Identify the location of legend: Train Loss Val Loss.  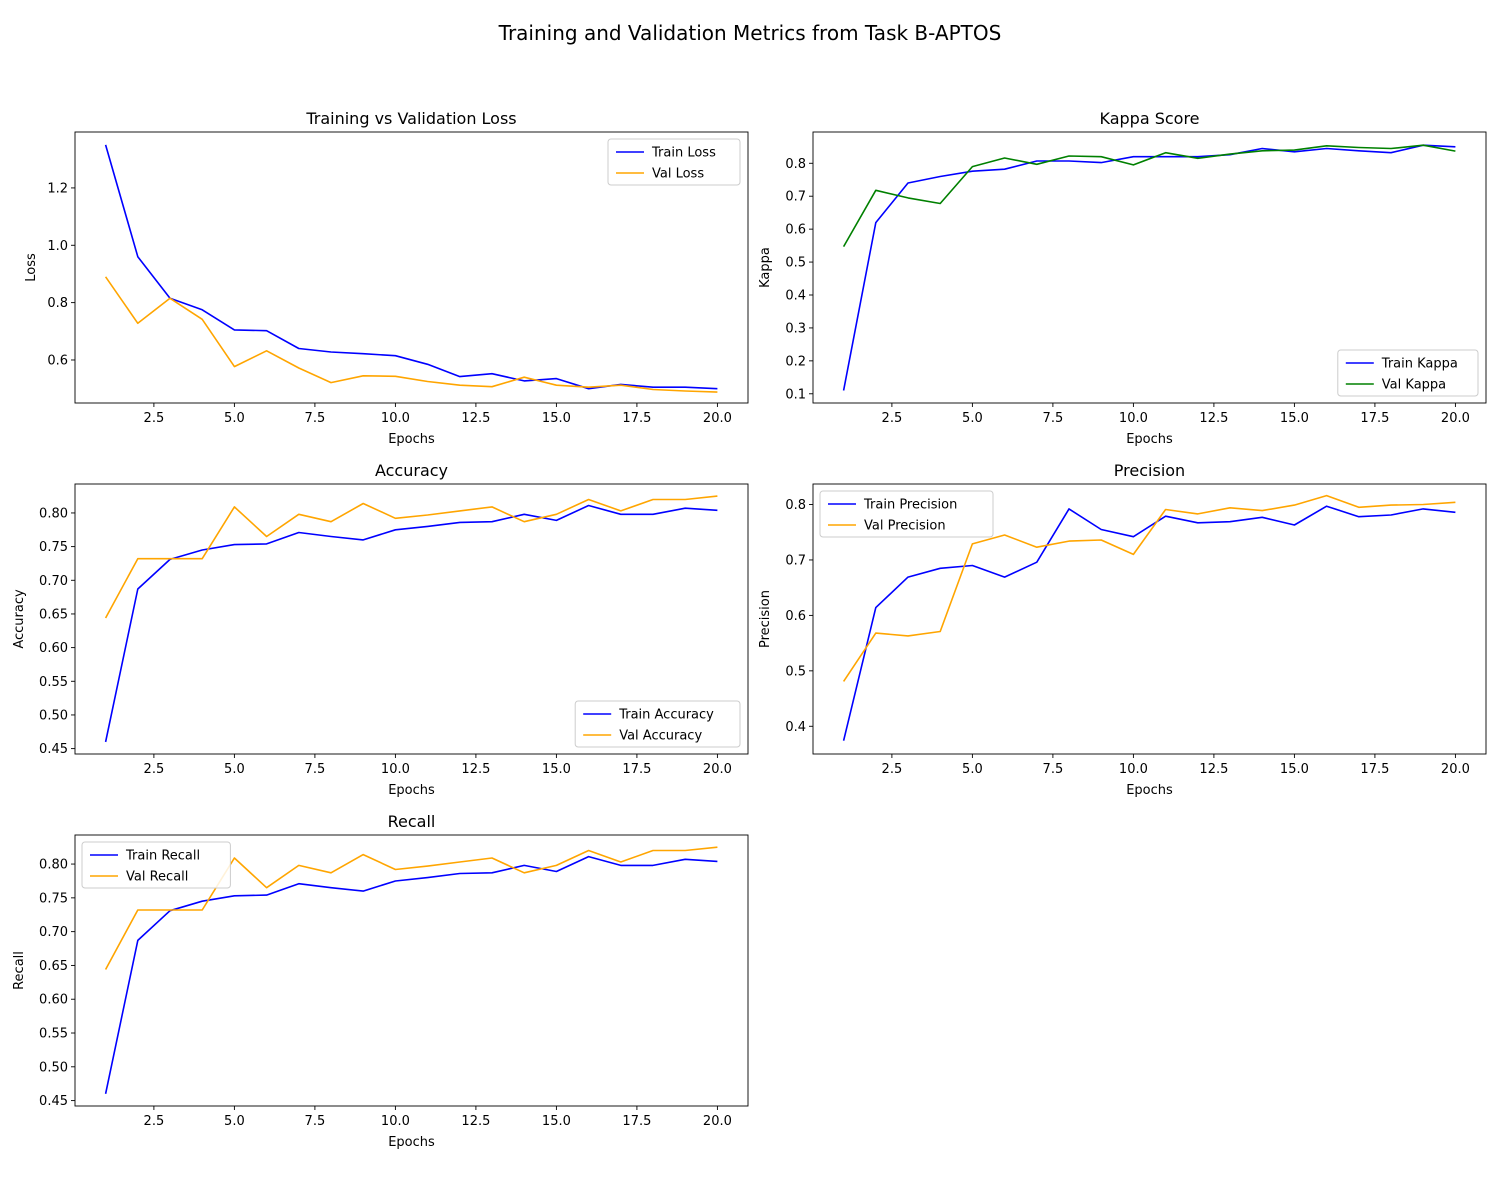
(674, 162).